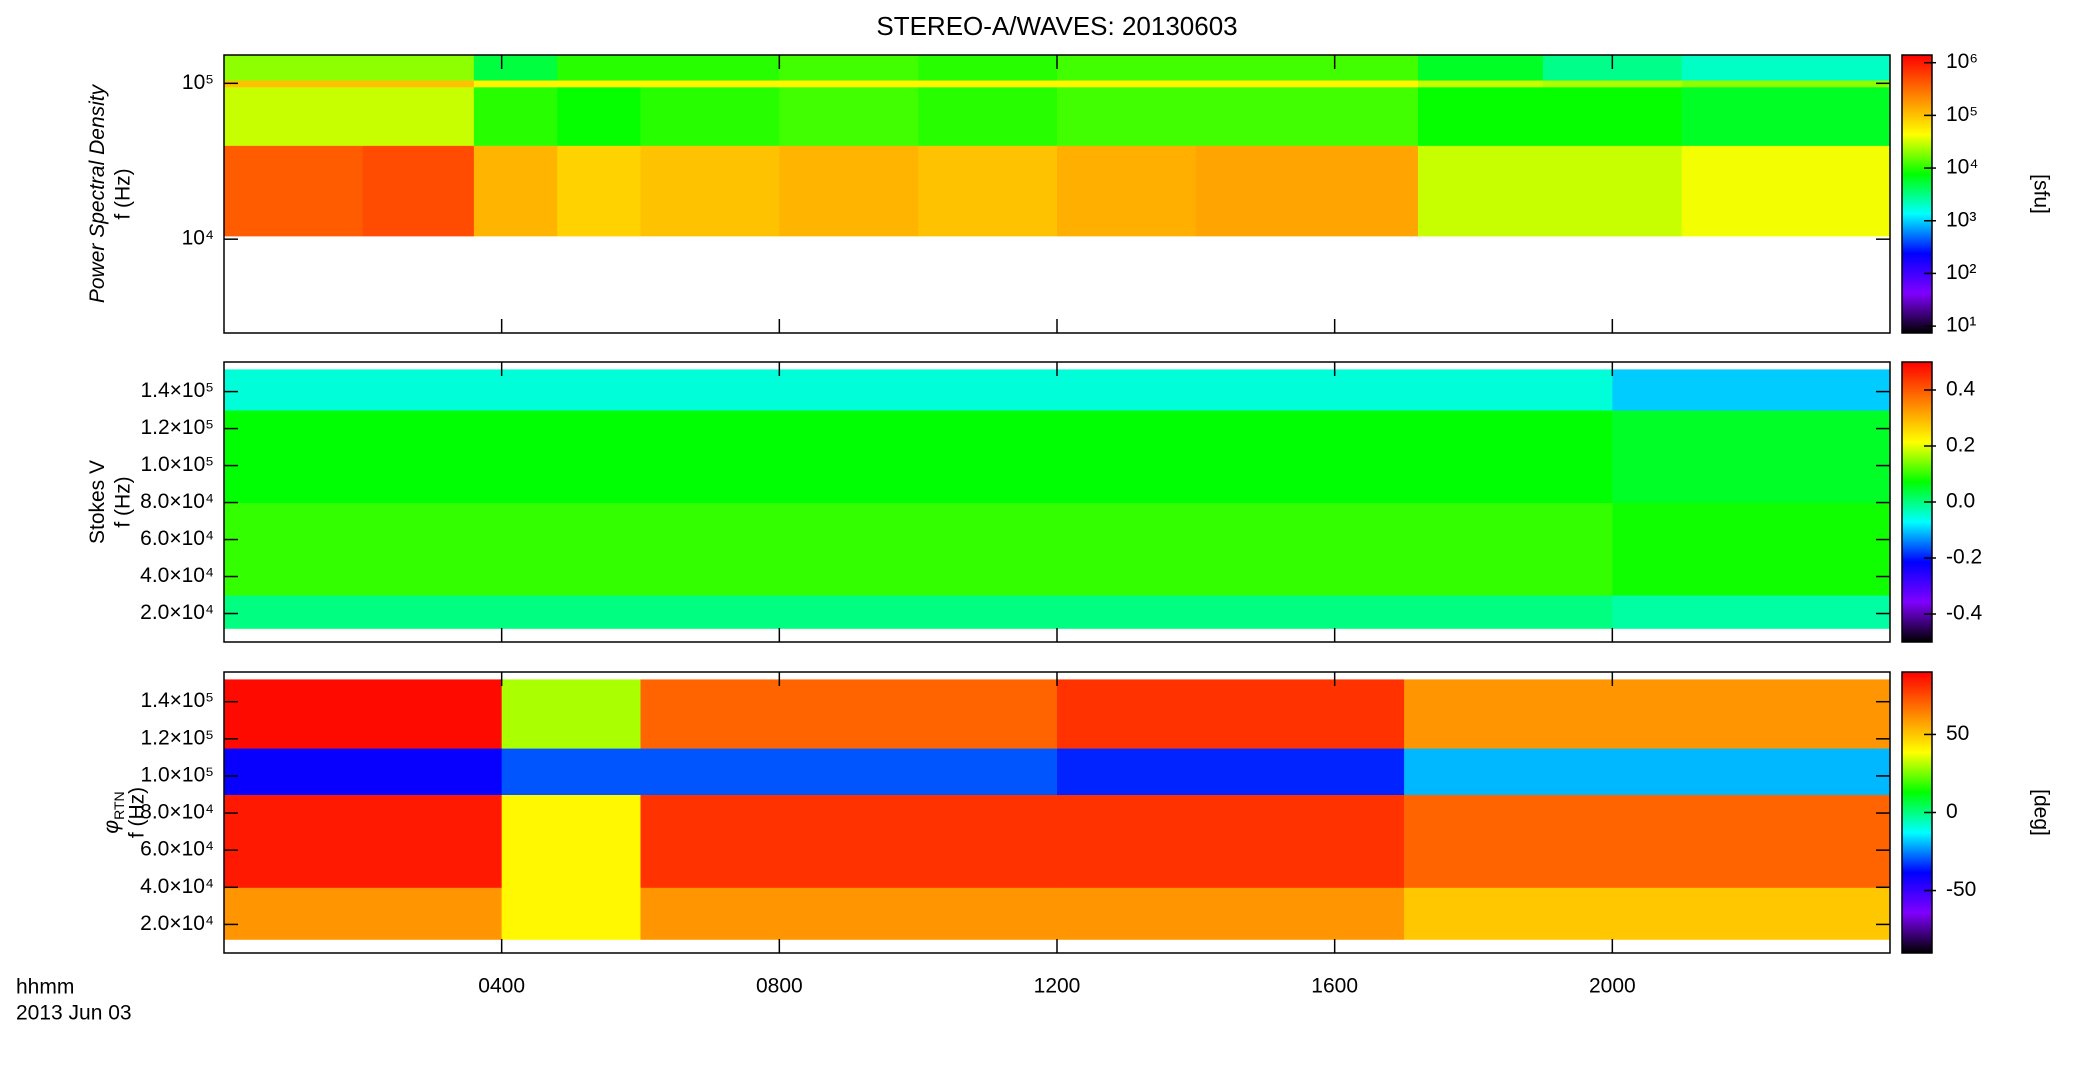  Describe the element at coordinates (1334, 986) in the screenshot. I see `x-tick-label: 1600` at that location.